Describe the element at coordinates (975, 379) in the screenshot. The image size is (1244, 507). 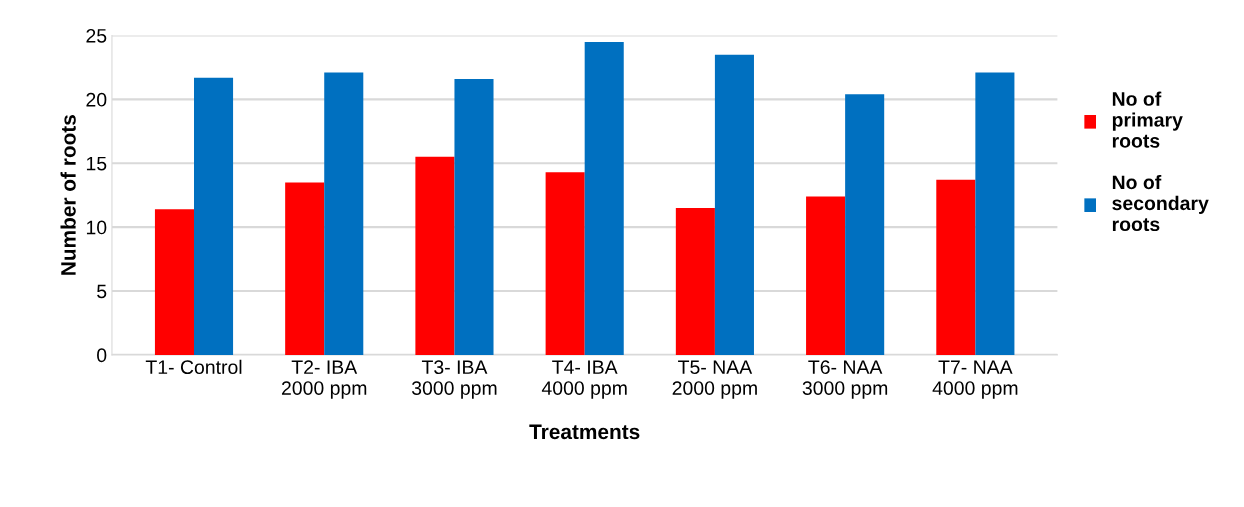
I see `x-tick-label: T7- NAA 4000 ppm` at that location.